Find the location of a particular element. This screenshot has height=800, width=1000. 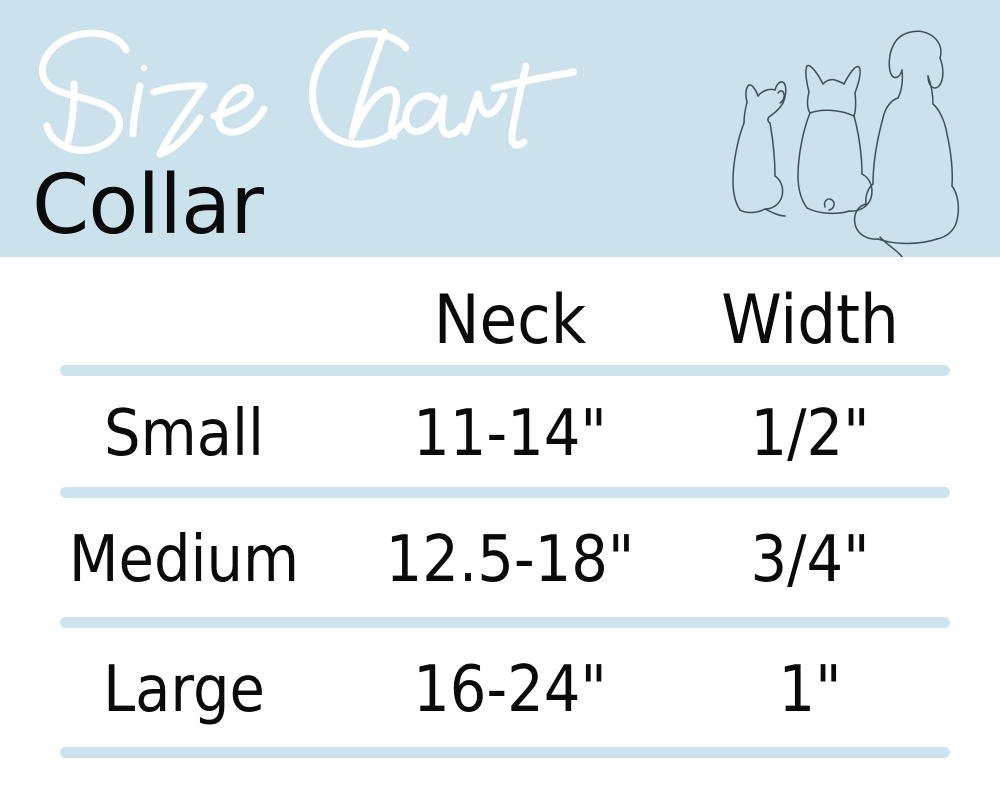

row-size-label: Medium is located at coordinates (184, 560).